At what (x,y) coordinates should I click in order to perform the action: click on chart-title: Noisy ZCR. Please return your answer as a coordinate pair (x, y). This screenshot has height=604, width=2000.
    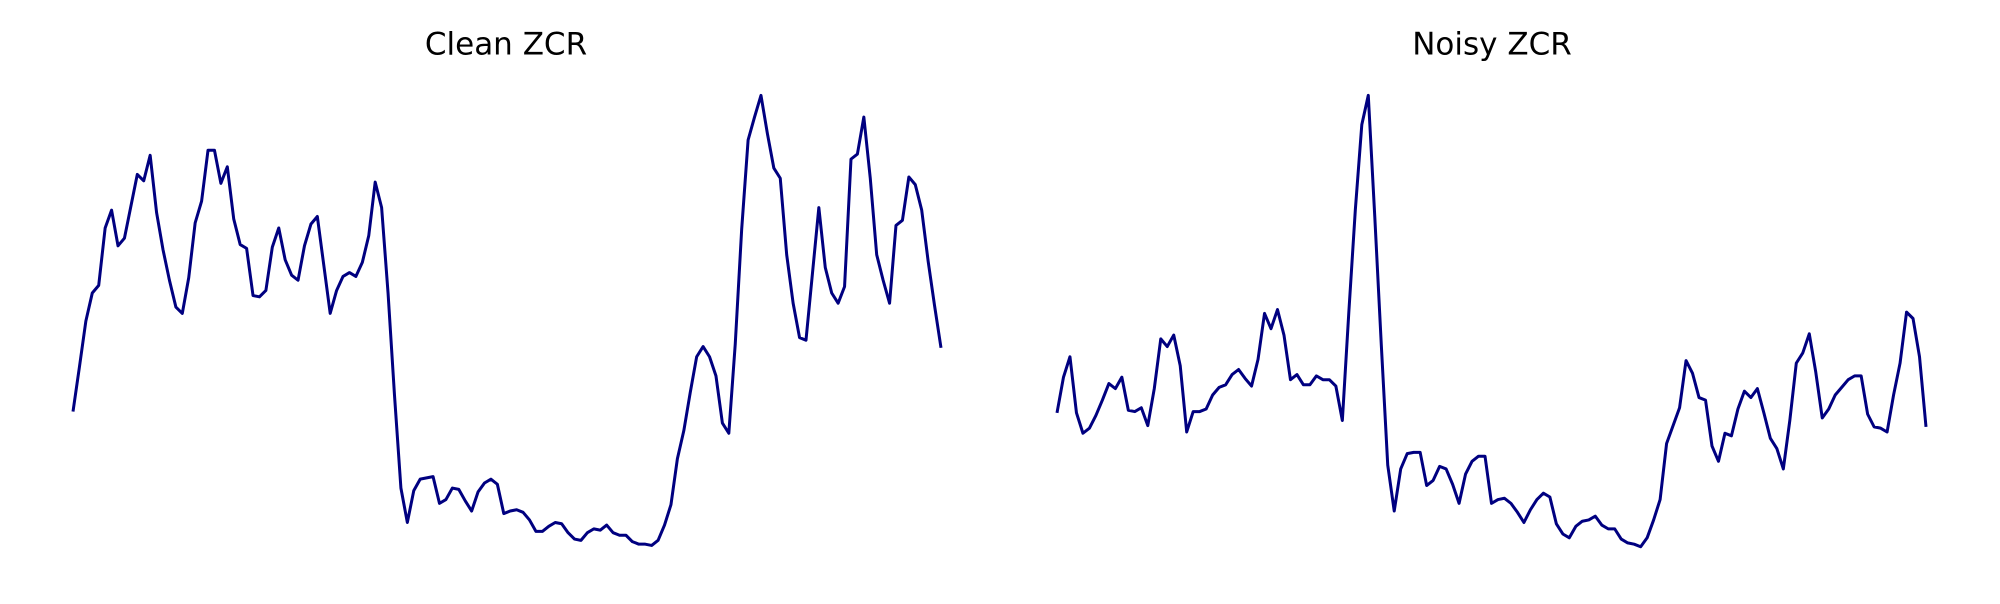
    Looking at the image, I should click on (1492, 45).